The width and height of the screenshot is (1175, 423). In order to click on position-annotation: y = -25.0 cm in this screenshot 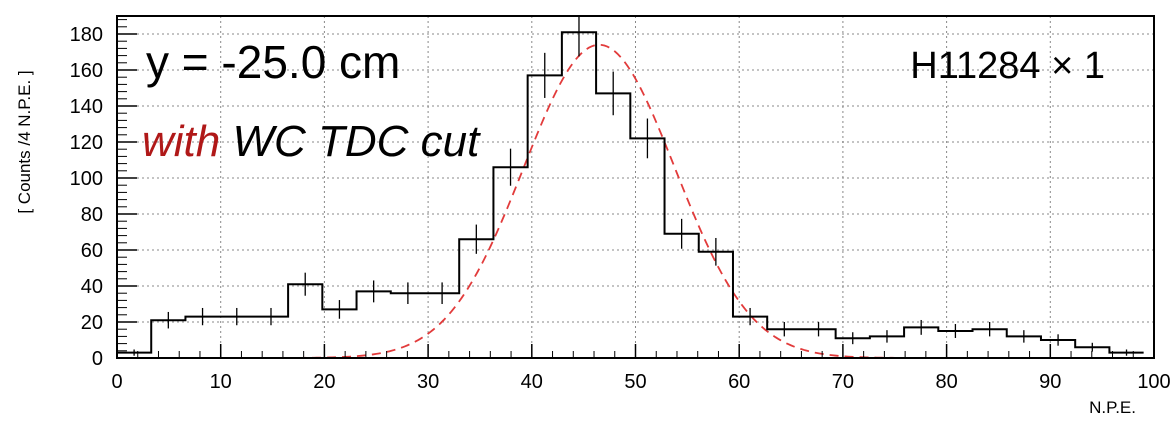, I will do `click(273, 62)`.